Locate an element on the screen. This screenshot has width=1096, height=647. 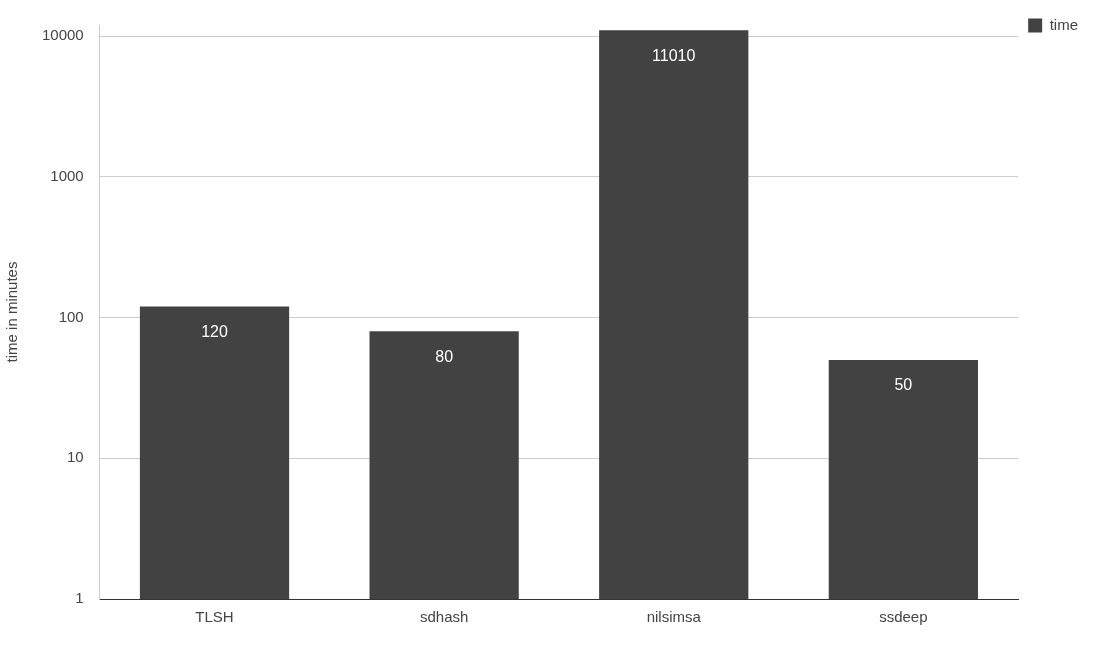
y-tick-label: 100 is located at coordinates (71, 316).